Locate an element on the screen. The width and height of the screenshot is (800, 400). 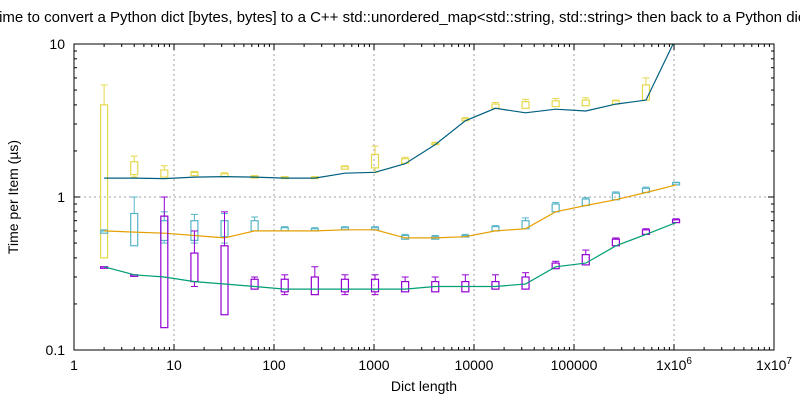
x-tick-label: 10000 is located at coordinates (474, 365).